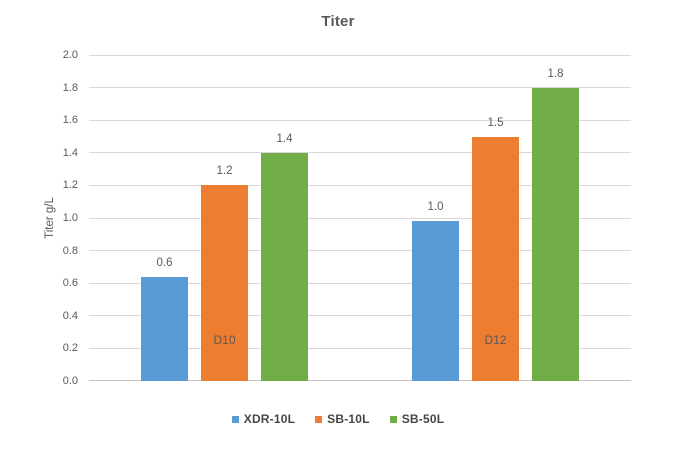  What do you see at coordinates (555, 234) in the screenshot?
I see `bar-SB-50L-D12` at bounding box center [555, 234].